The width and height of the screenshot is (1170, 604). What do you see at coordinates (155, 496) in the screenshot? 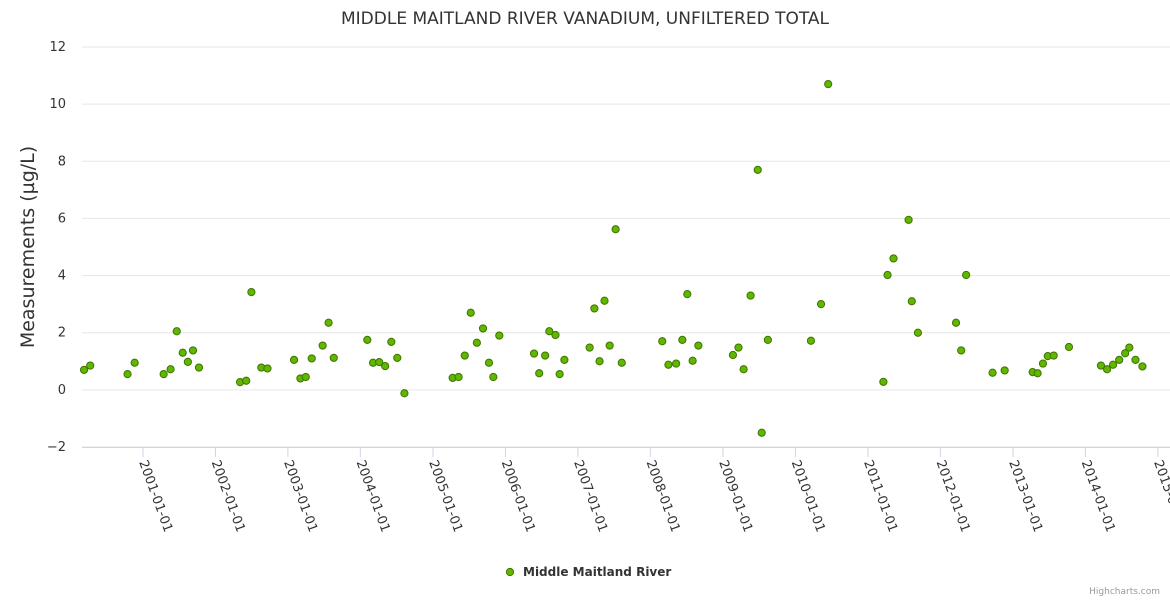
I see `x-tick-label: 2001-01-01` at bounding box center [155, 496].